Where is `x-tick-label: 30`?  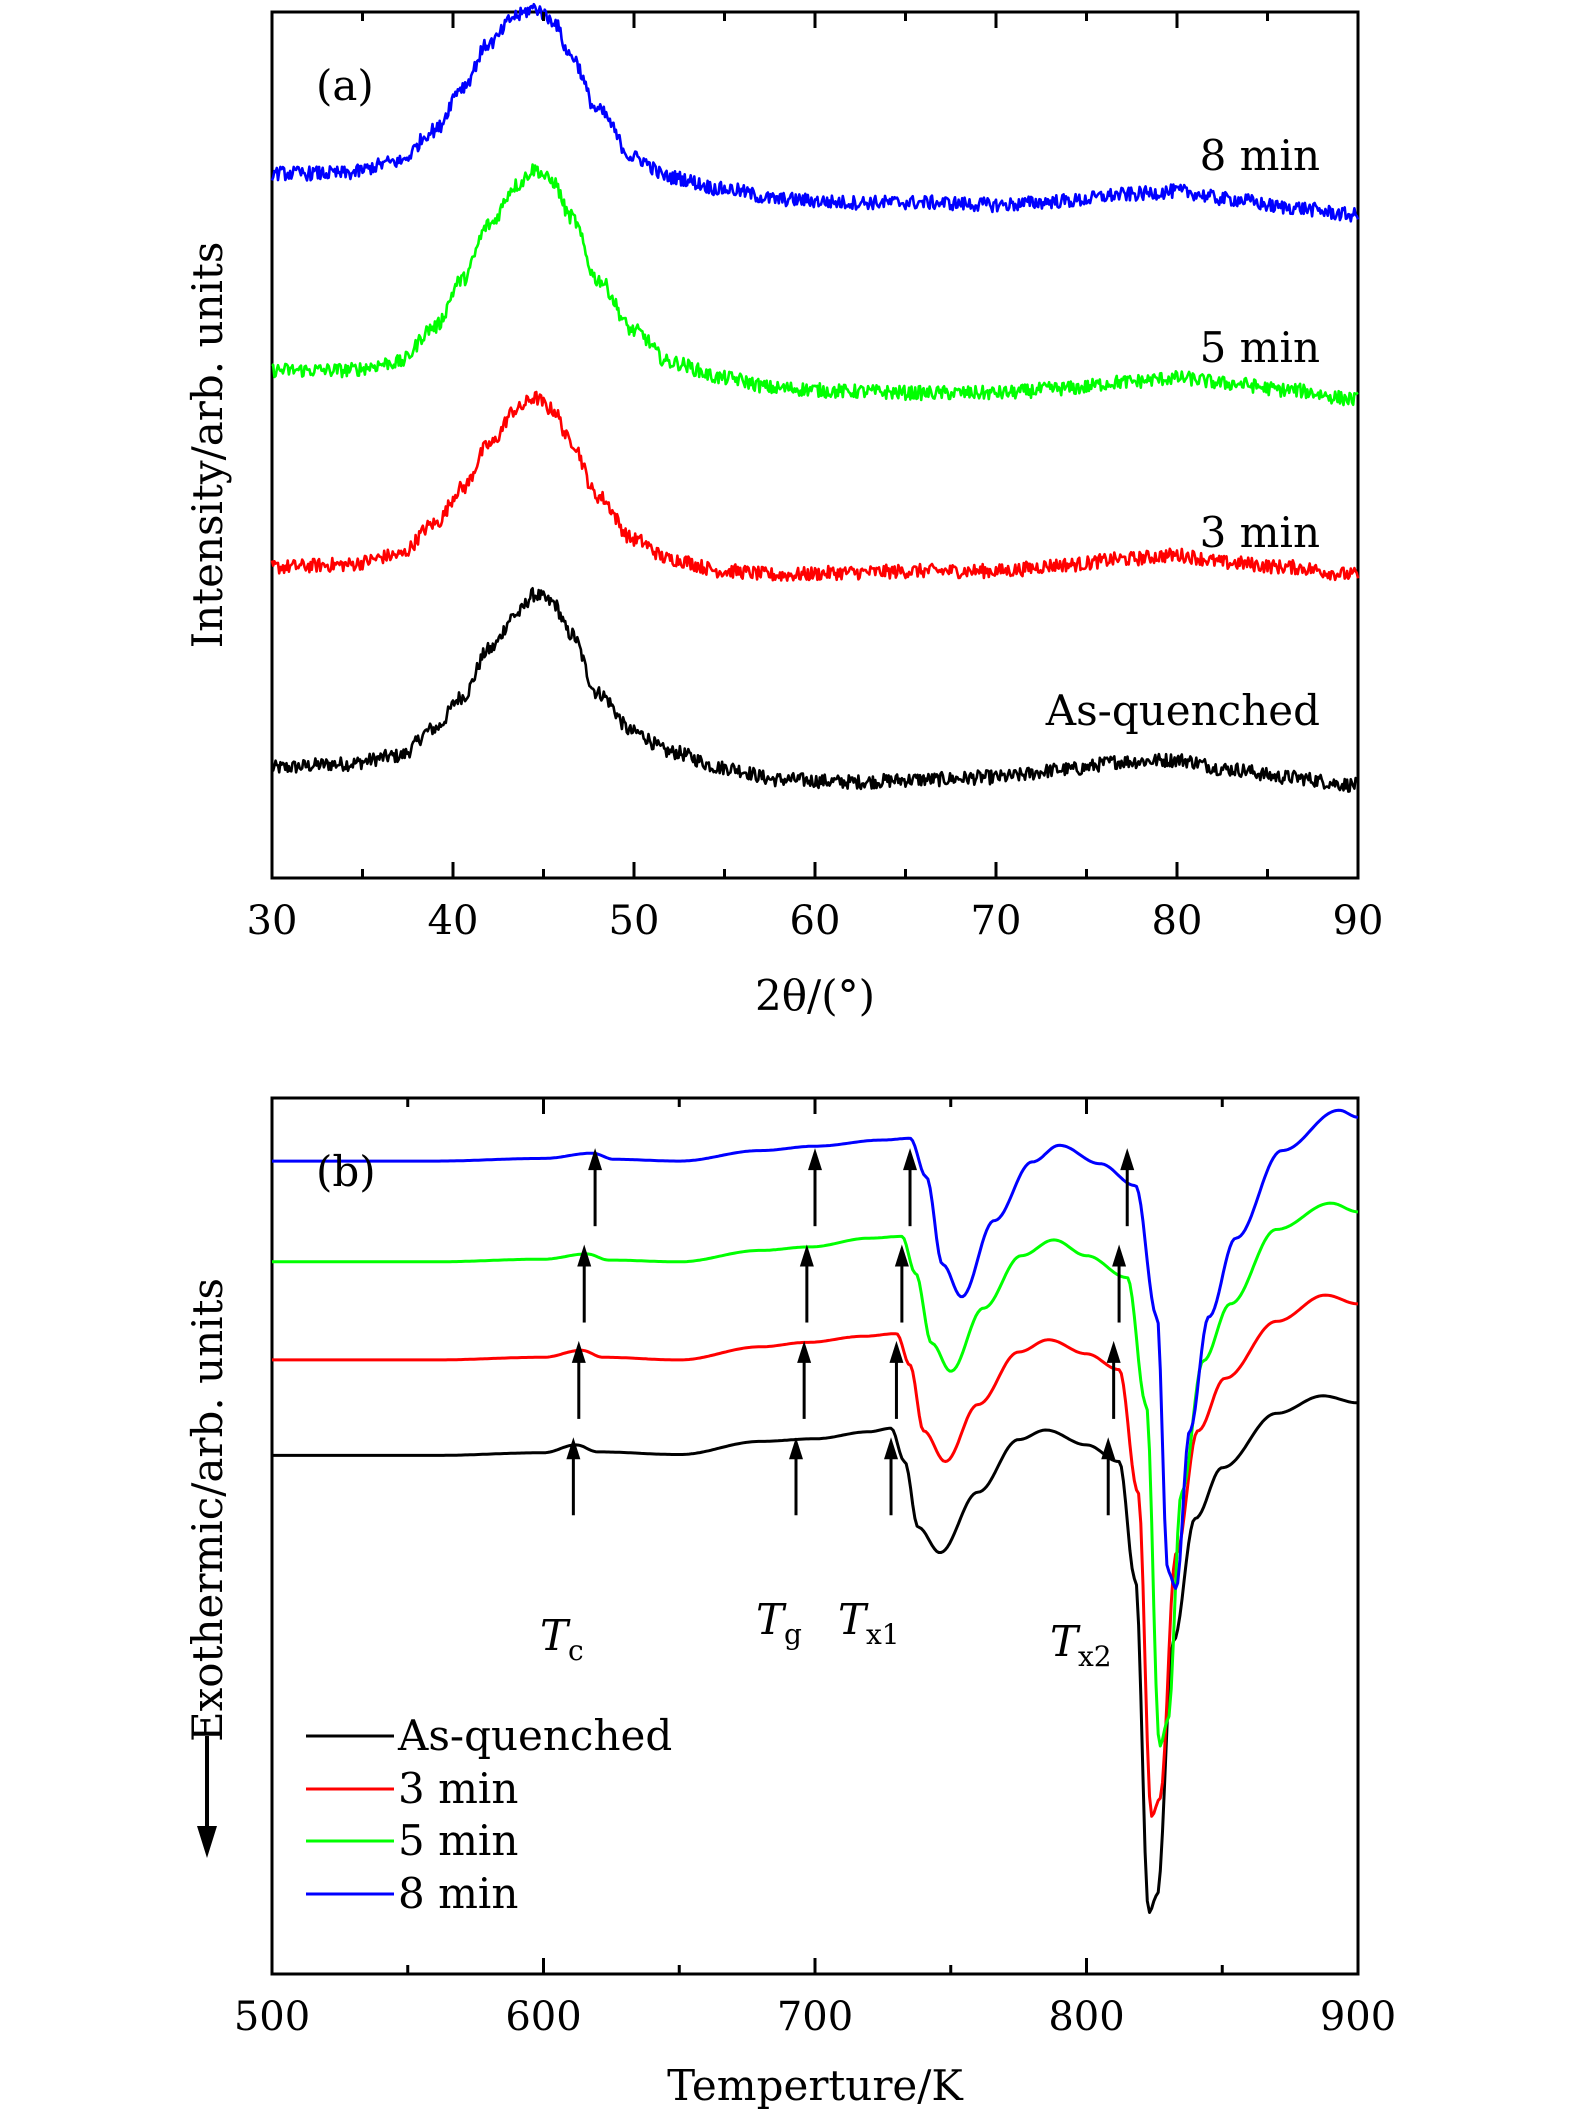
x-tick-label: 30 is located at coordinates (272, 921).